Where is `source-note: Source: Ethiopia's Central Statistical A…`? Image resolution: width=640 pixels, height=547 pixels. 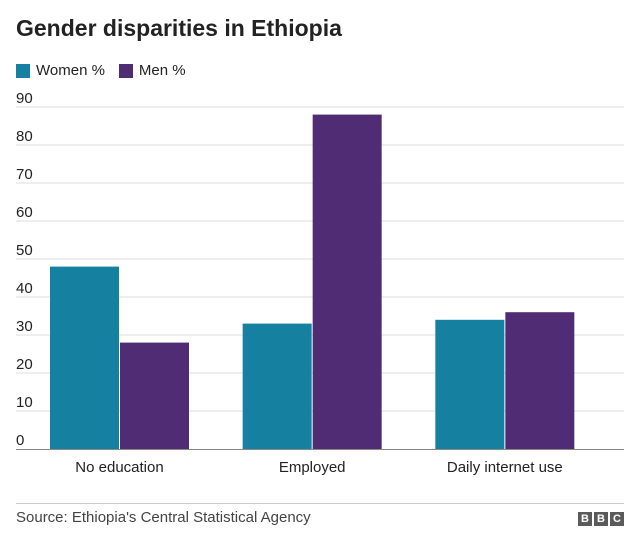
source-note: Source: Ethiopia's Central Statistical A… is located at coordinates (163, 517).